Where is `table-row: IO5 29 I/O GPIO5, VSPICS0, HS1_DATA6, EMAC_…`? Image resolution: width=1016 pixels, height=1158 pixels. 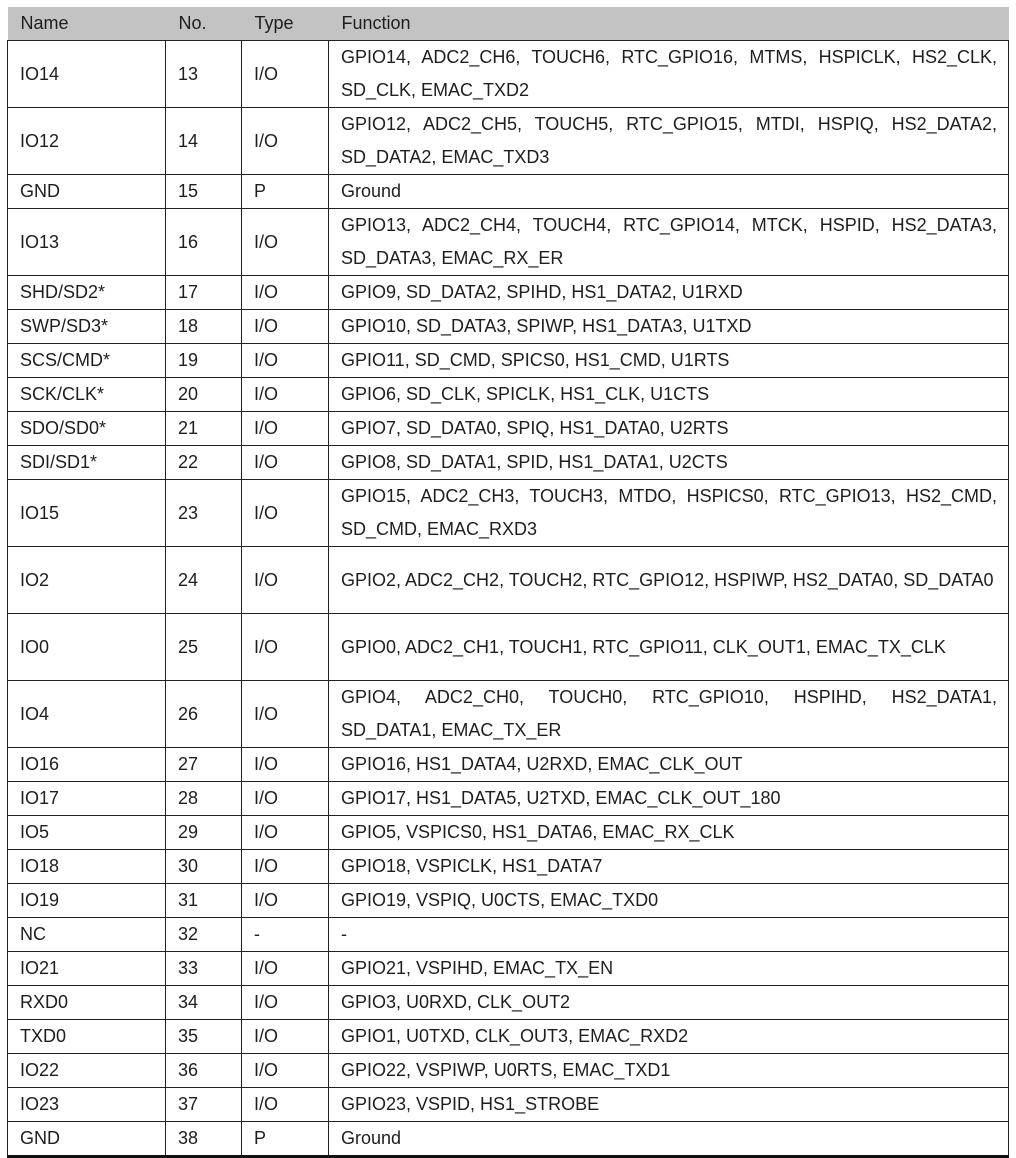
table-row: IO5 29 I/O GPIO5, VSPICS0, HS1_DATA6, EMAC_… is located at coordinates (508, 832).